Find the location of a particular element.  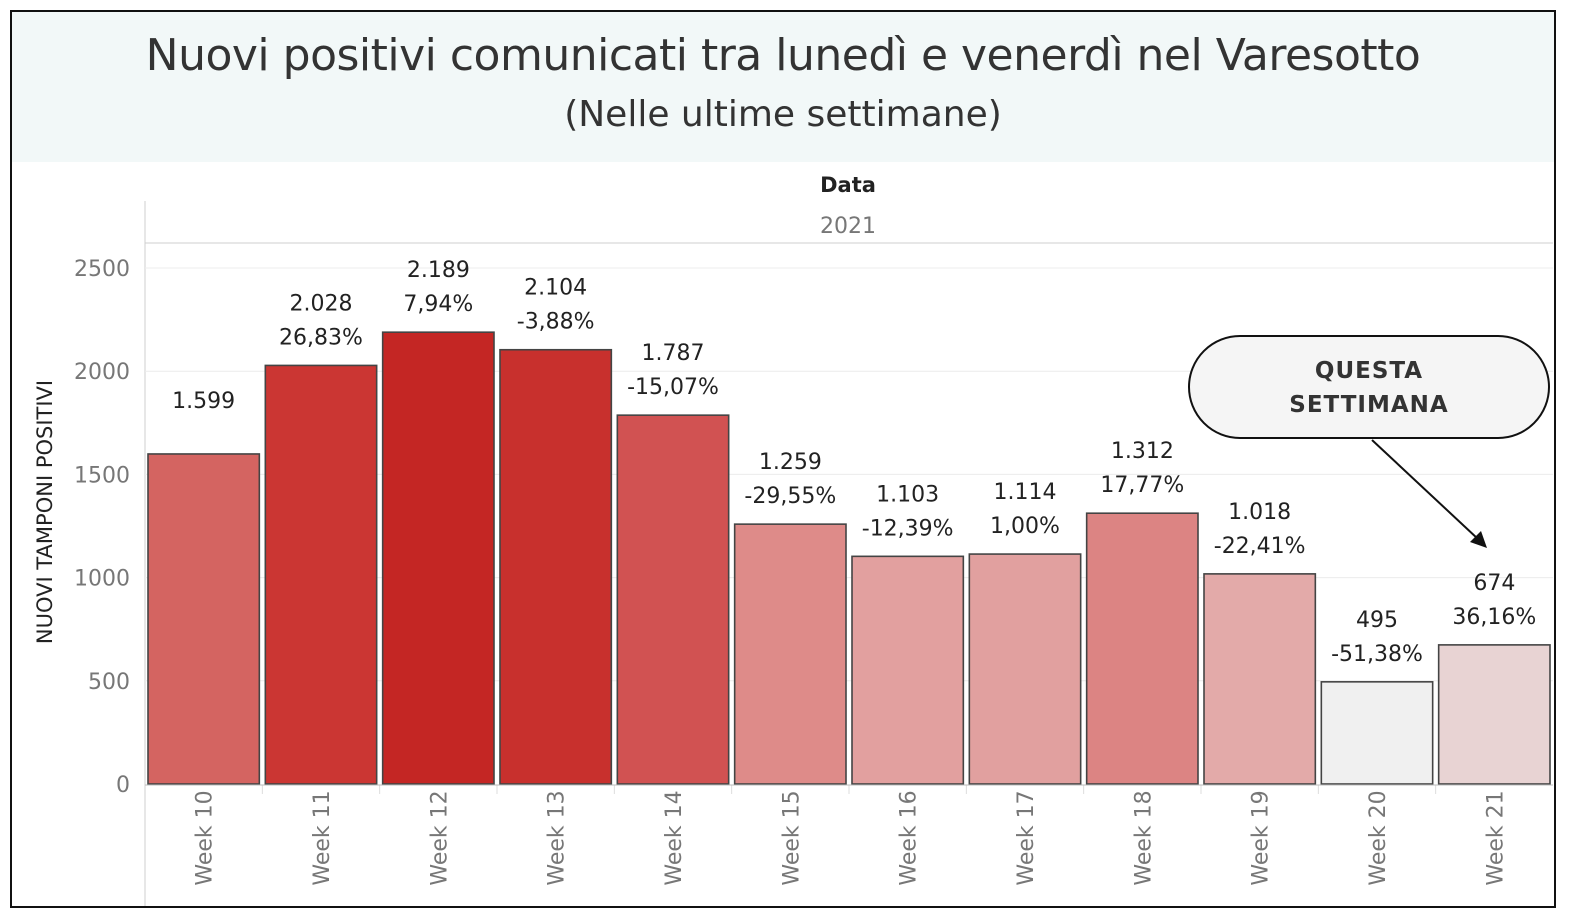

annotation-arrow-line is located at coordinates (1425, 489).